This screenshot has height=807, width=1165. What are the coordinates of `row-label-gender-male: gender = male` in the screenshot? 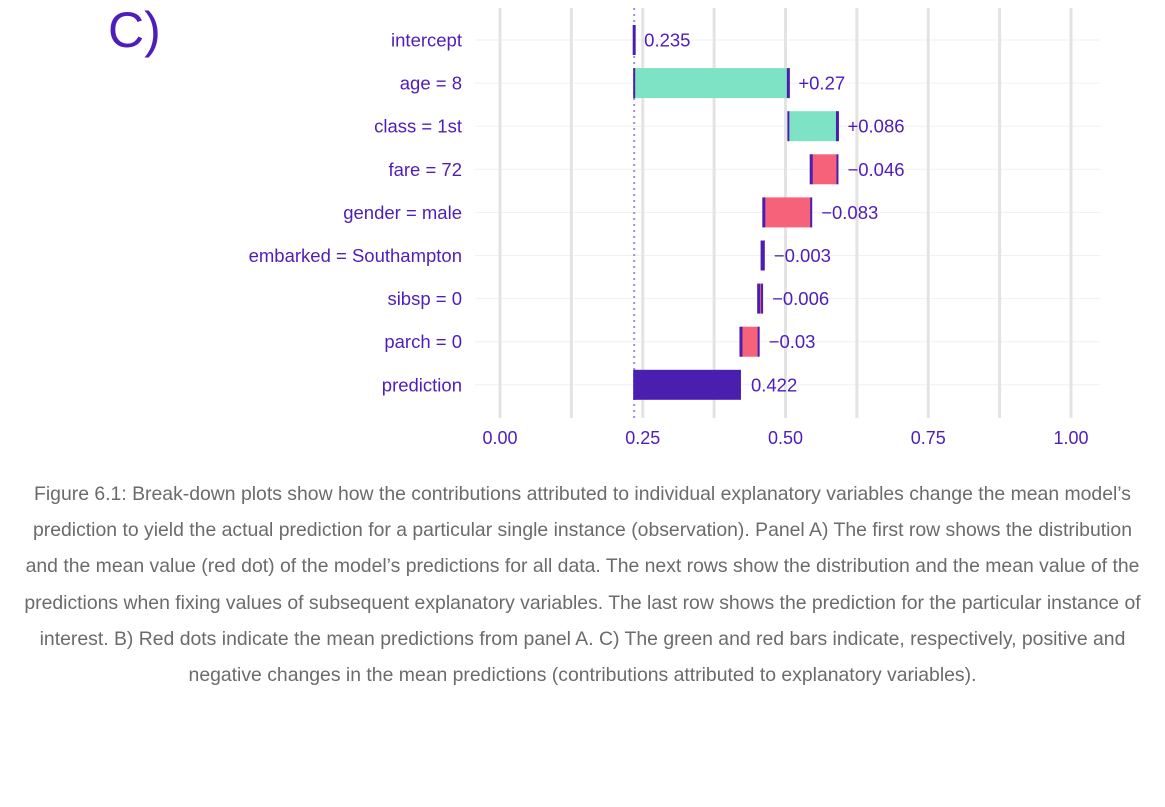 It's located at (402, 212).